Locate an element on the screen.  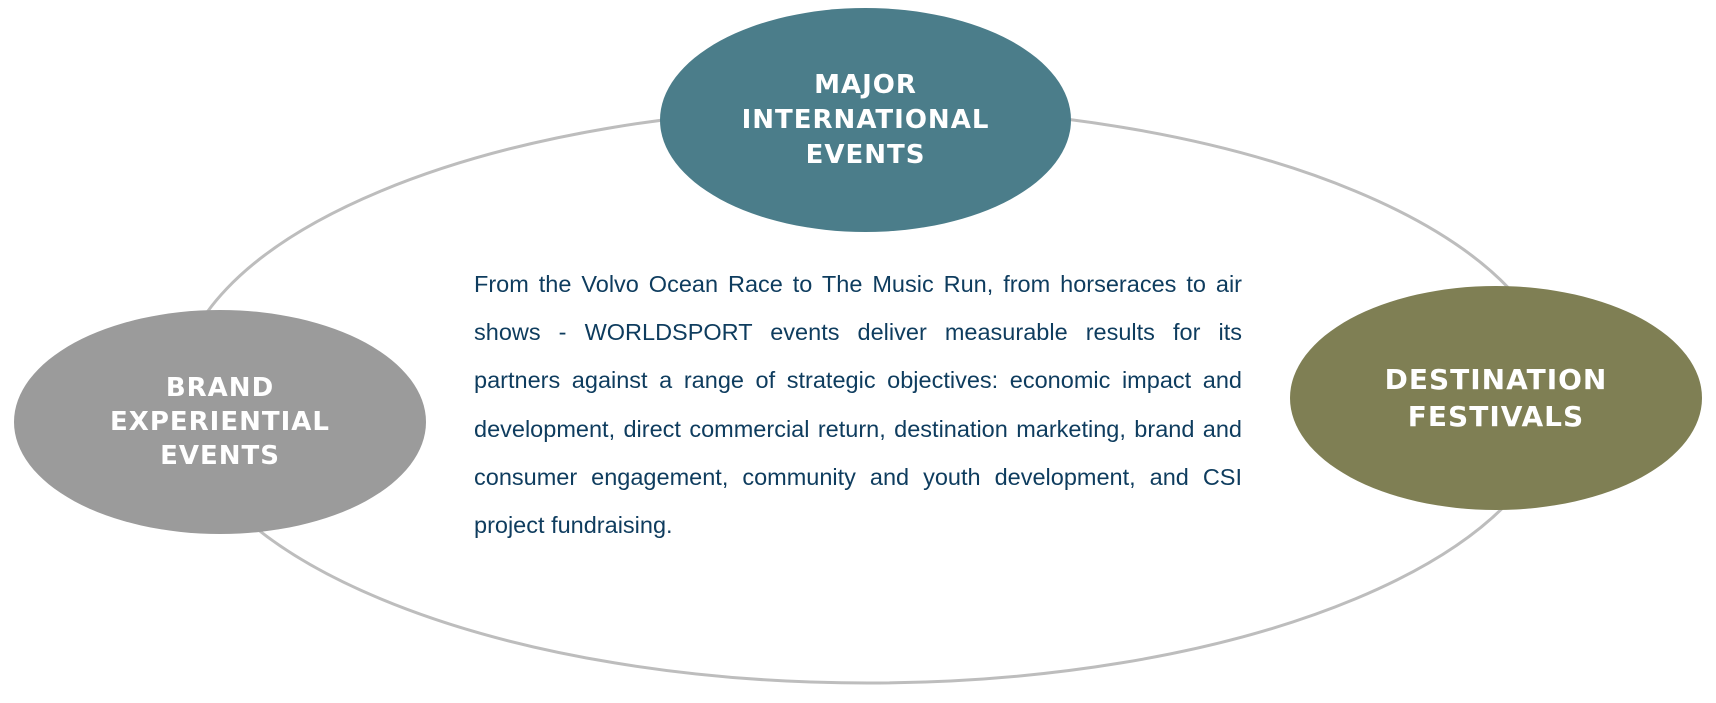
node-destination-festivals: DESTINATION FESTIVALS is located at coordinates (1496, 398).